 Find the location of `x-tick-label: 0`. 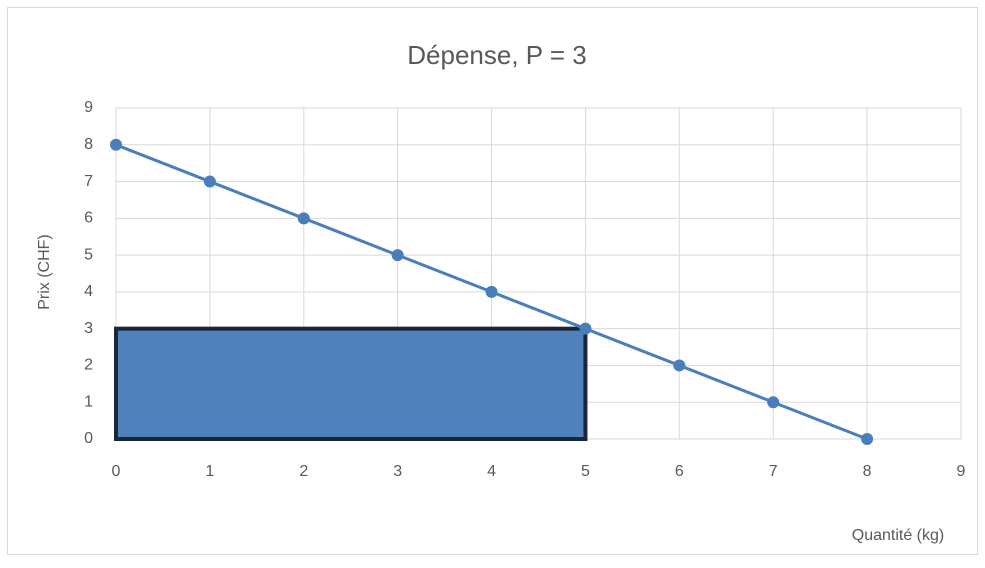

x-tick-label: 0 is located at coordinates (116, 471).